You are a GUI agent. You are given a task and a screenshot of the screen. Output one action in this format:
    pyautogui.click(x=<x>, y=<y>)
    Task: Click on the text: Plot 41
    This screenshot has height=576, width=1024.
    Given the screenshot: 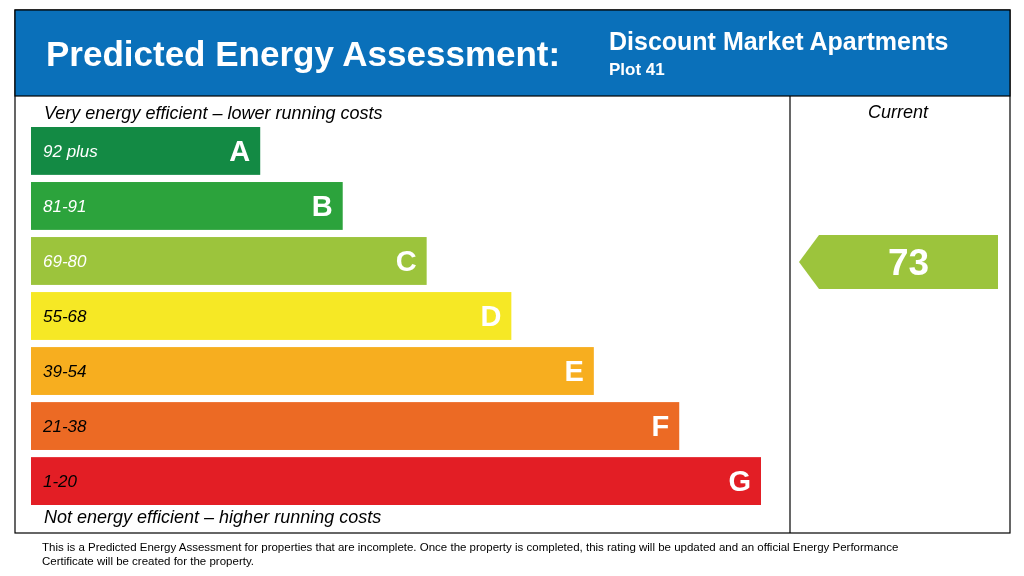 What is the action you would take?
    pyautogui.click(x=637, y=69)
    